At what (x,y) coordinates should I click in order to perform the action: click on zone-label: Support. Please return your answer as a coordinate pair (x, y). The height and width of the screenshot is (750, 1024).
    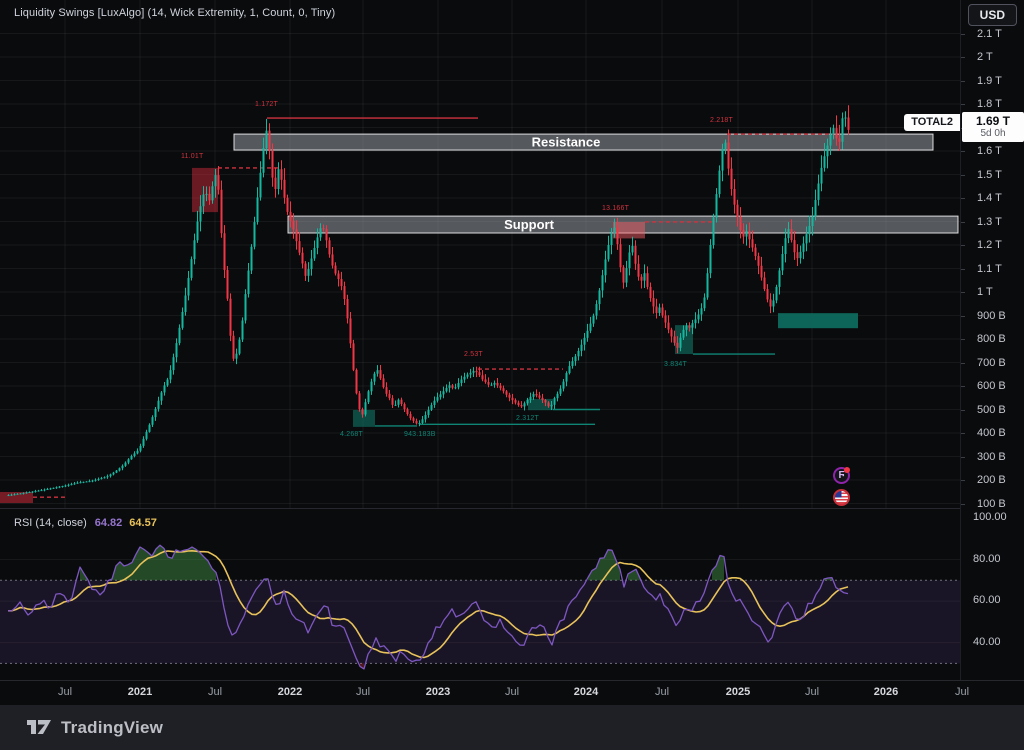
    Looking at the image, I should click on (529, 224).